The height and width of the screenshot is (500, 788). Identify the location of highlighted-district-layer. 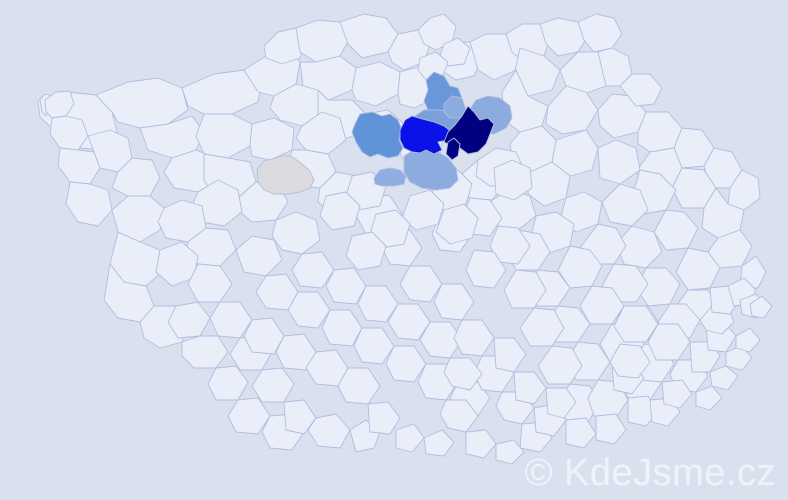
(432, 131).